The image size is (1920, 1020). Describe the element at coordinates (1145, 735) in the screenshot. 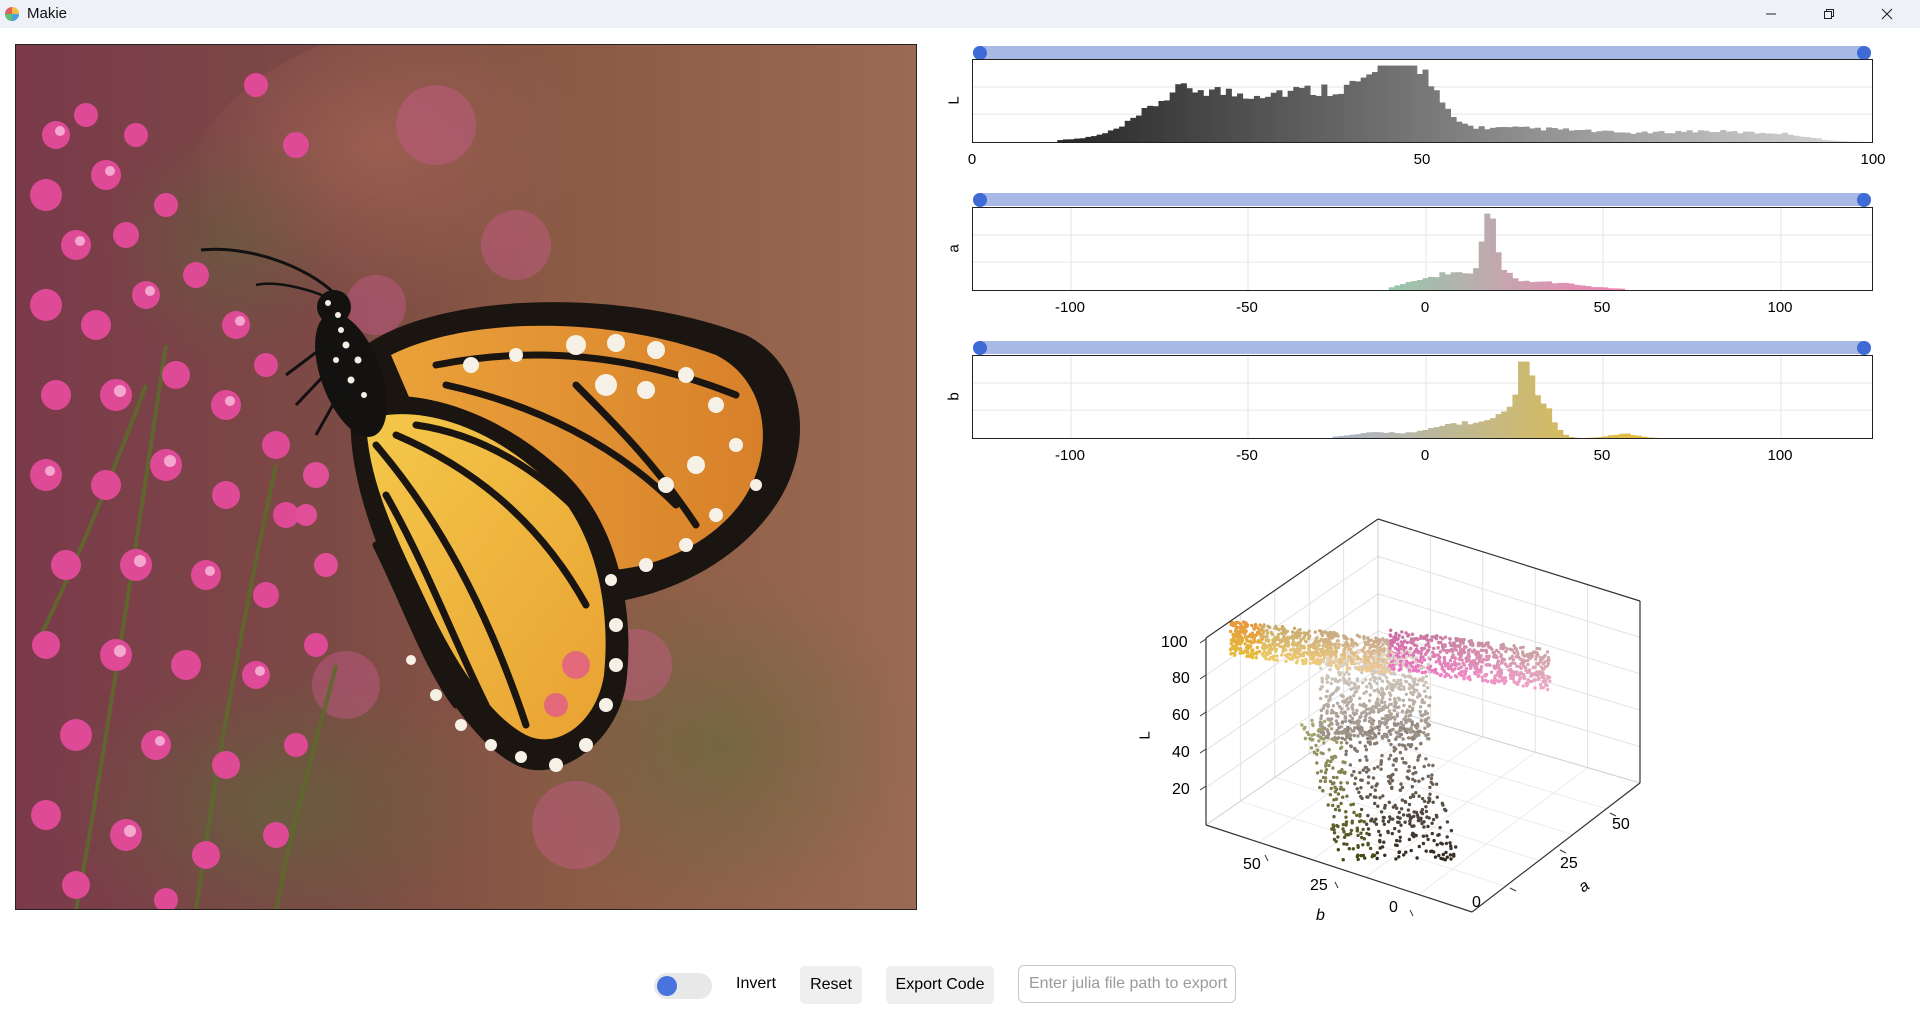

I see `scatter-z-label: L` at that location.